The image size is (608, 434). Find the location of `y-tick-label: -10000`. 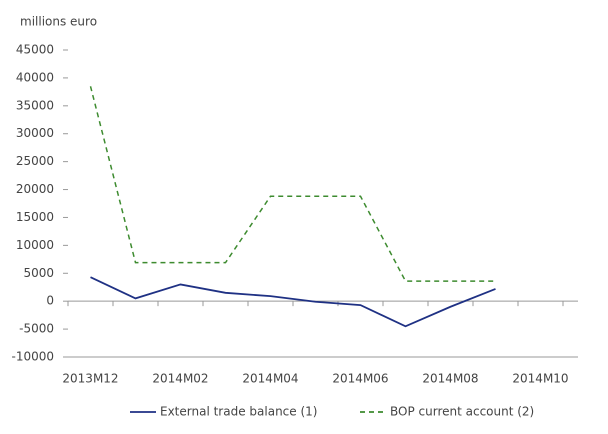

y-tick-label: -10000 is located at coordinates (32, 357).